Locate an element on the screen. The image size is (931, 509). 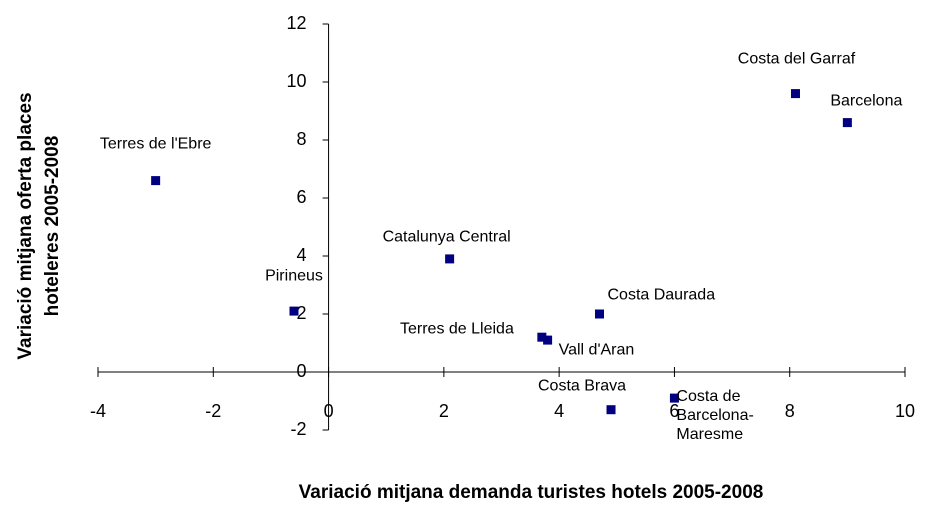
y-tick-label: -2 is located at coordinates (299, 429).